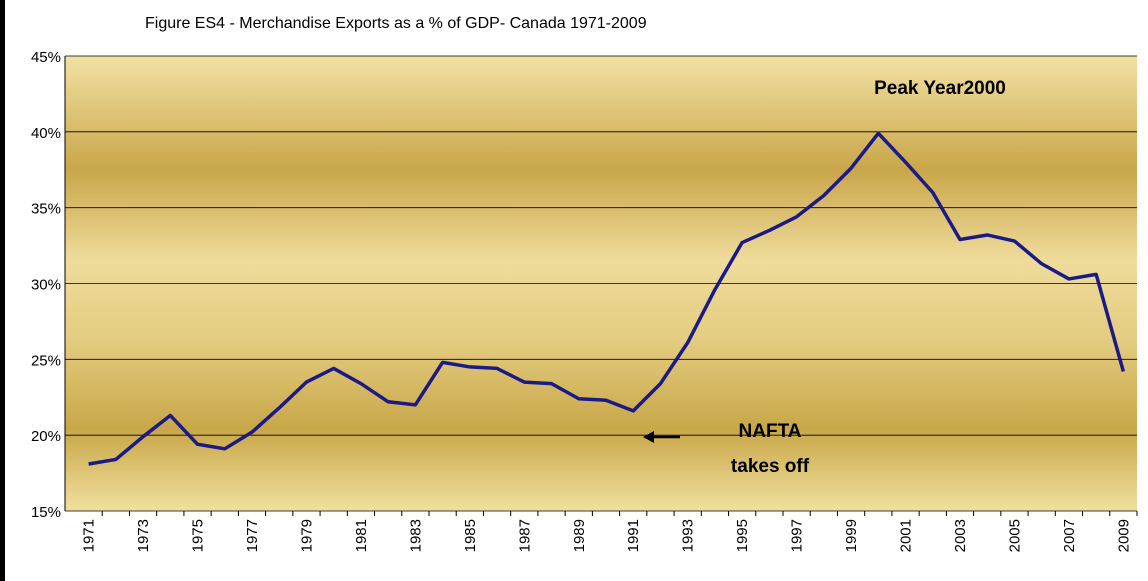 The height and width of the screenshot is (581, 1148). Describe the element at coordinates (906, 535) in the screenshot. I see `x-tick-label: 2001` at that location.